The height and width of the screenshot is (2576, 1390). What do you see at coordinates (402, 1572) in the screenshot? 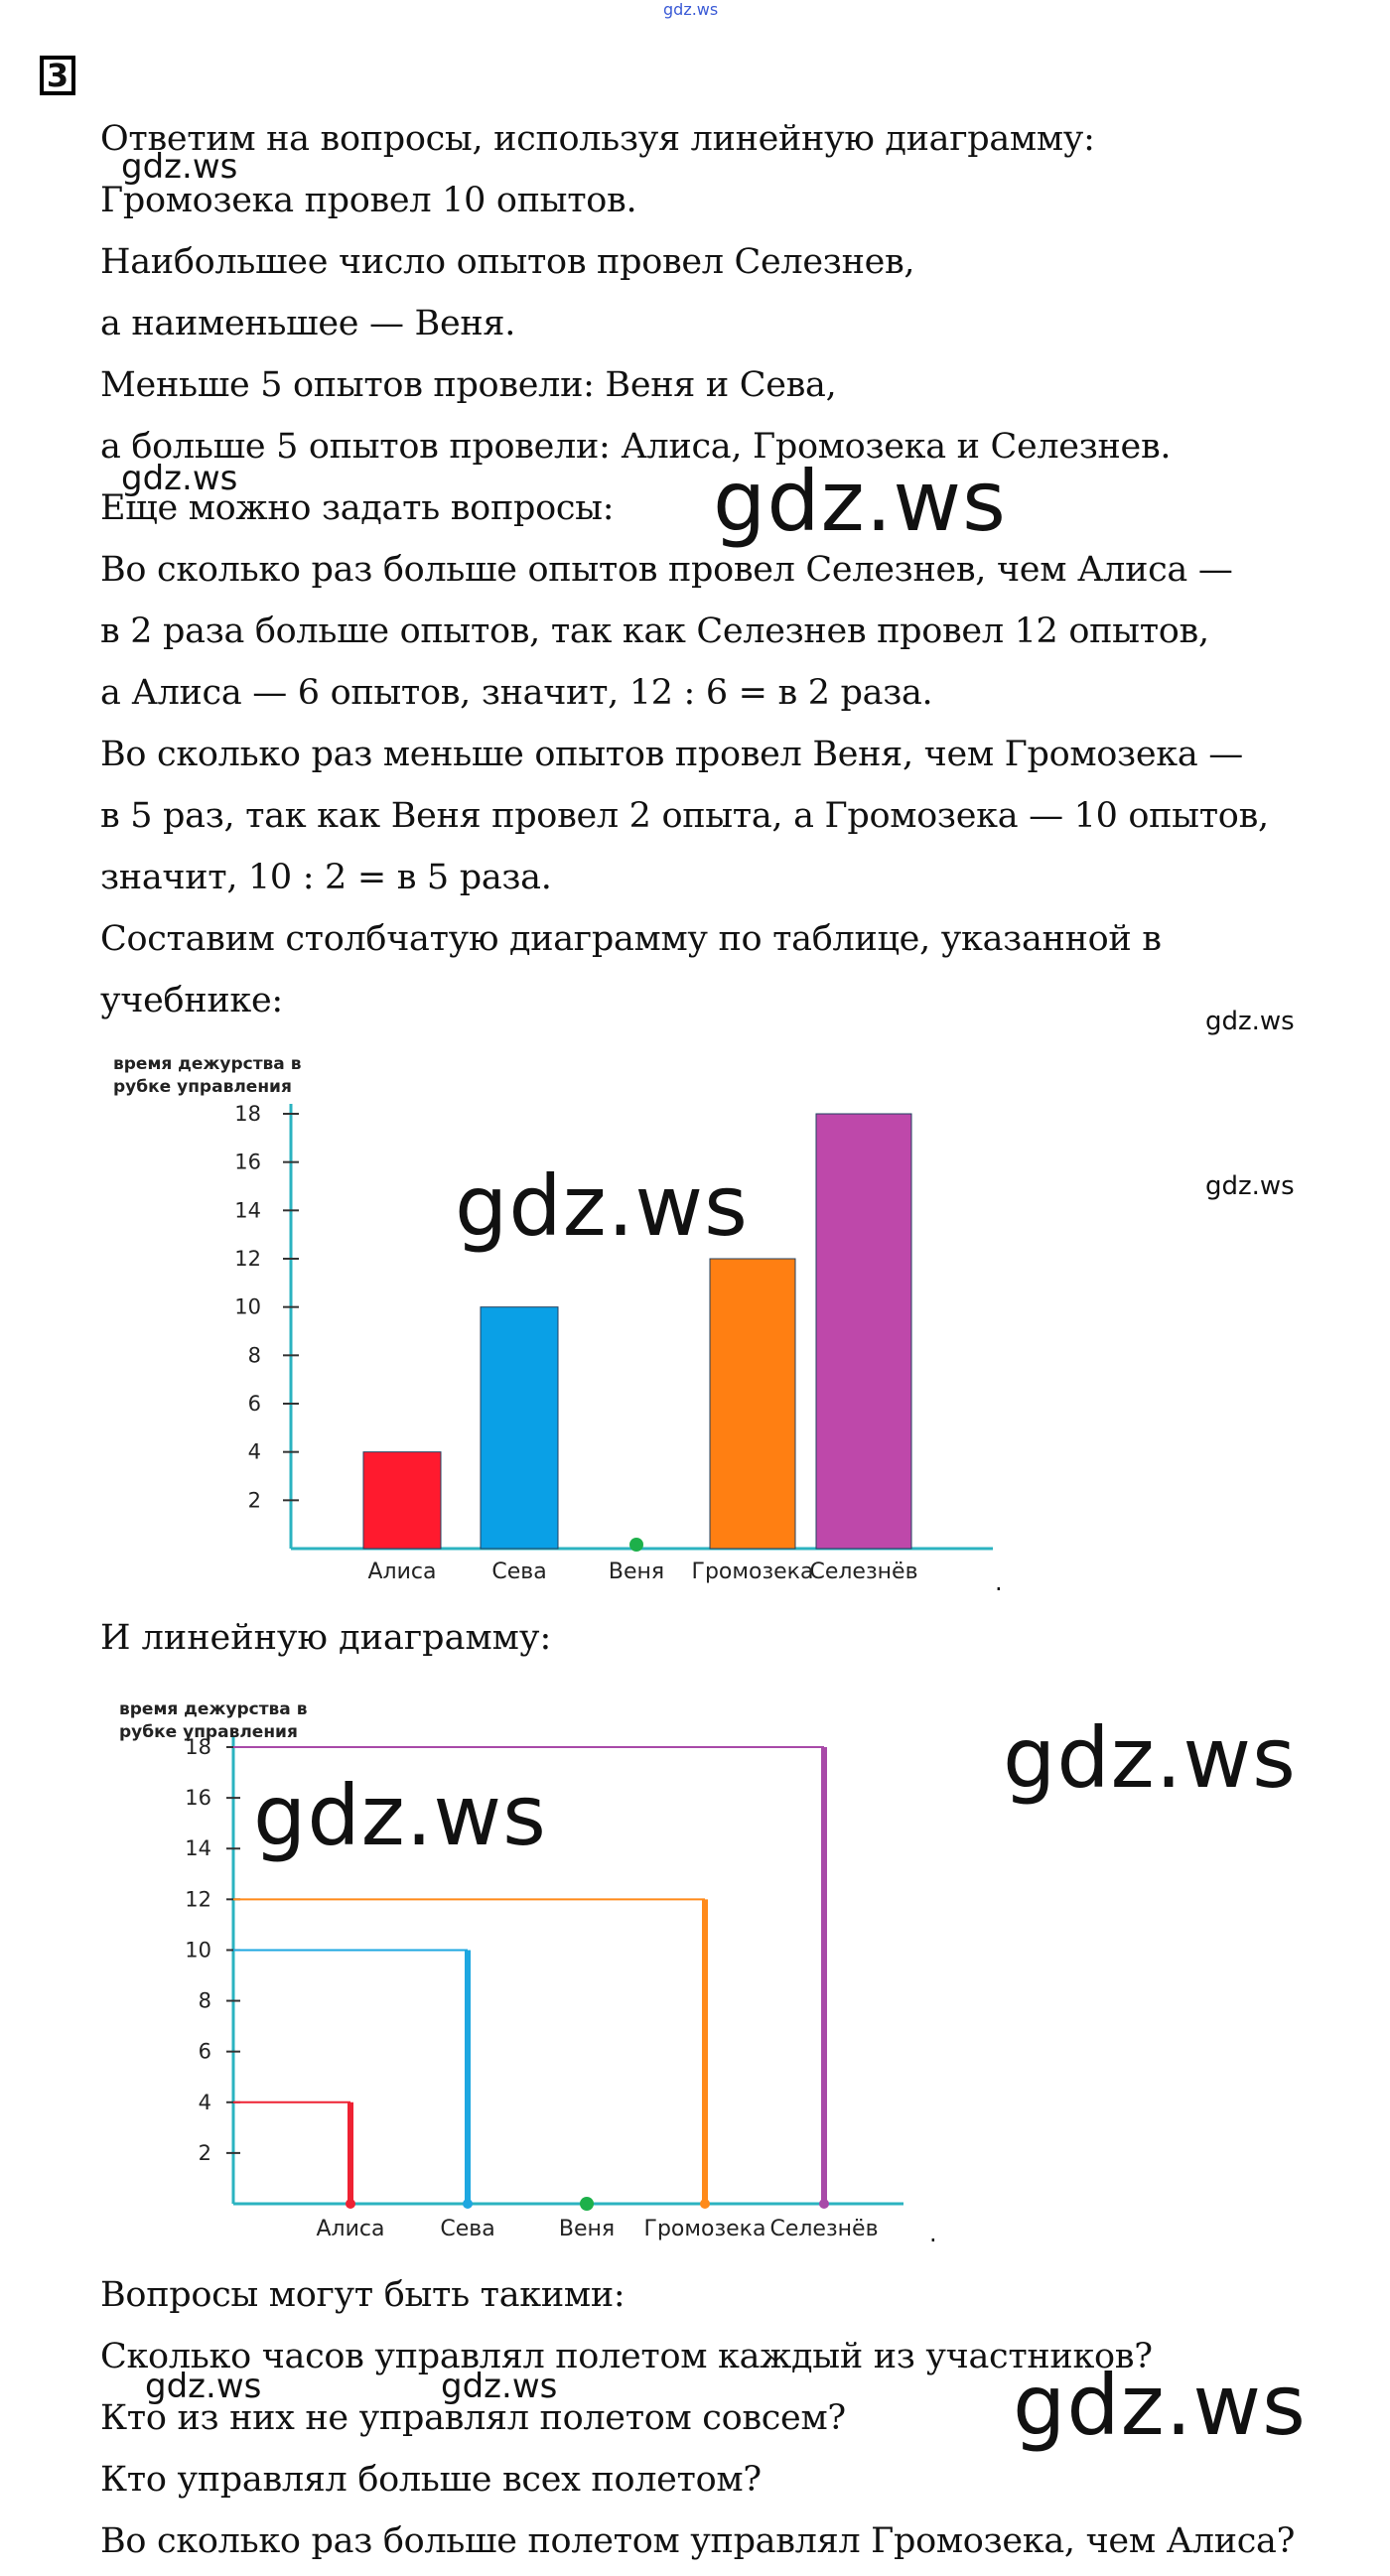
I see `bar-chart-category-label: Алиса` at bounding box center [402, 1572].